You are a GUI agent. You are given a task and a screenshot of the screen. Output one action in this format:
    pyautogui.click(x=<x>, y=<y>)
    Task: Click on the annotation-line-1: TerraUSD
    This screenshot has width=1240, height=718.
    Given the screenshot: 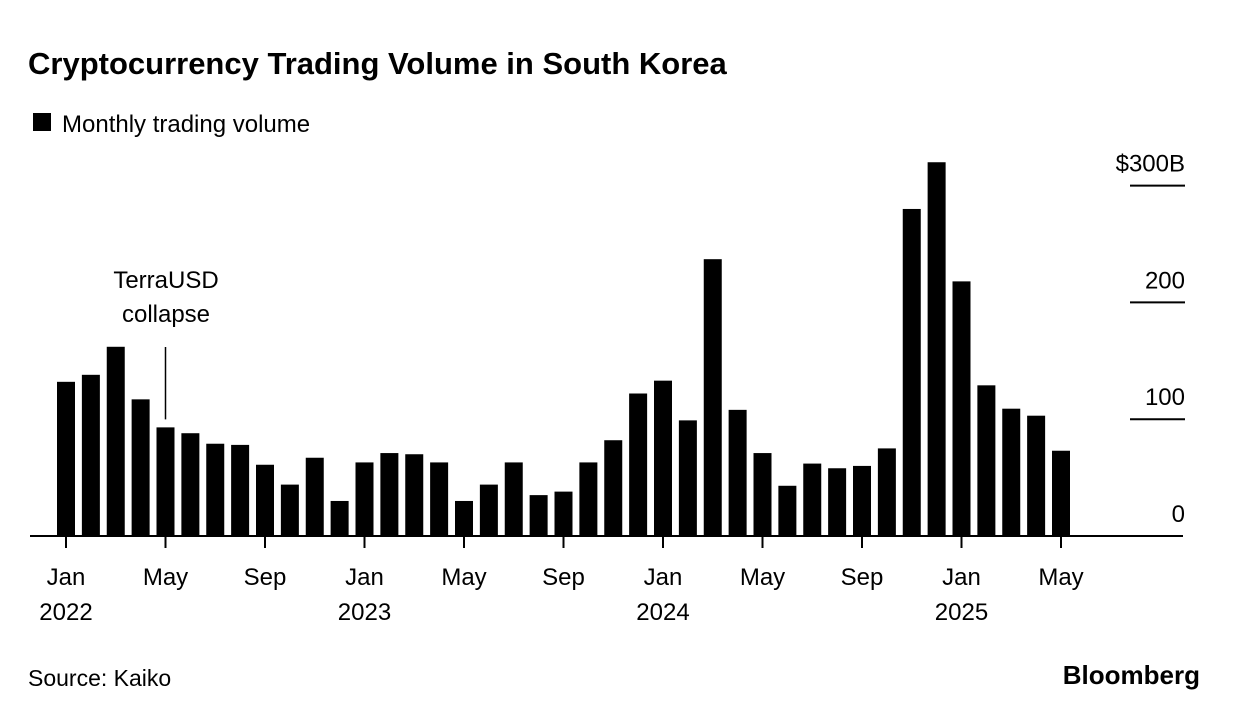 What is the action you would take?
    pyautogui.click(x=165, y=280)
    